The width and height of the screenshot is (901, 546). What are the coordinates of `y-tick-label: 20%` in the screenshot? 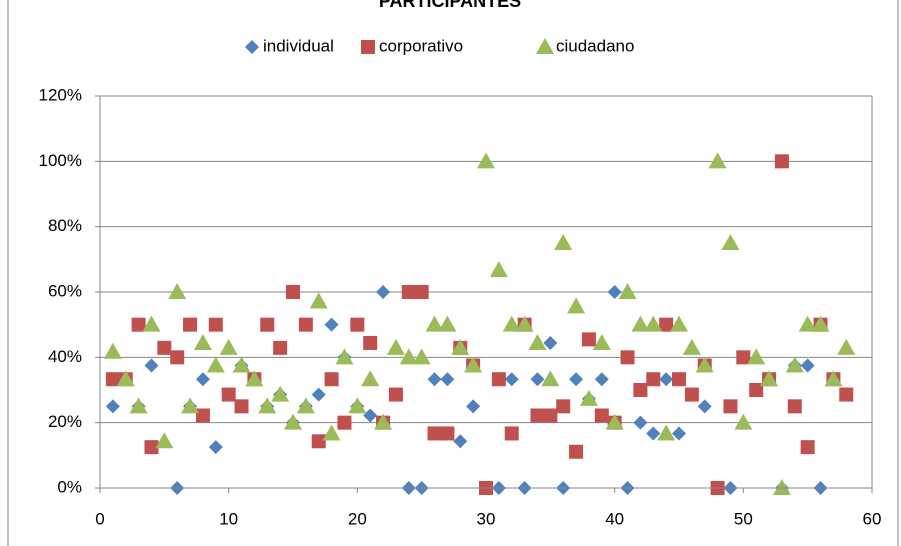 It's located at (65, 421).